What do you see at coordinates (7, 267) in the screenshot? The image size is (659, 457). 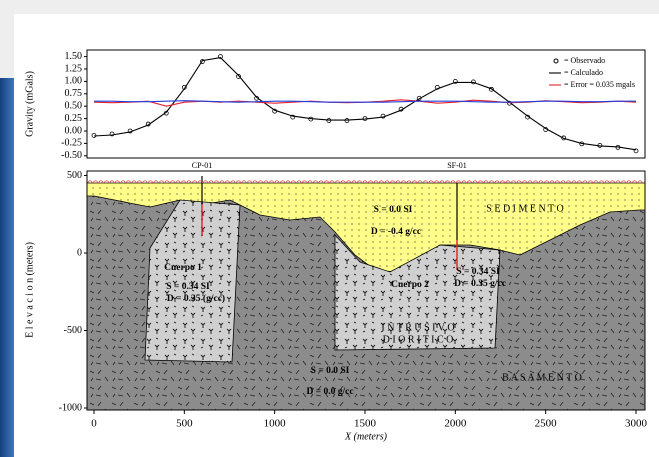 I see `side-bar` at bounding box center [7, 267].